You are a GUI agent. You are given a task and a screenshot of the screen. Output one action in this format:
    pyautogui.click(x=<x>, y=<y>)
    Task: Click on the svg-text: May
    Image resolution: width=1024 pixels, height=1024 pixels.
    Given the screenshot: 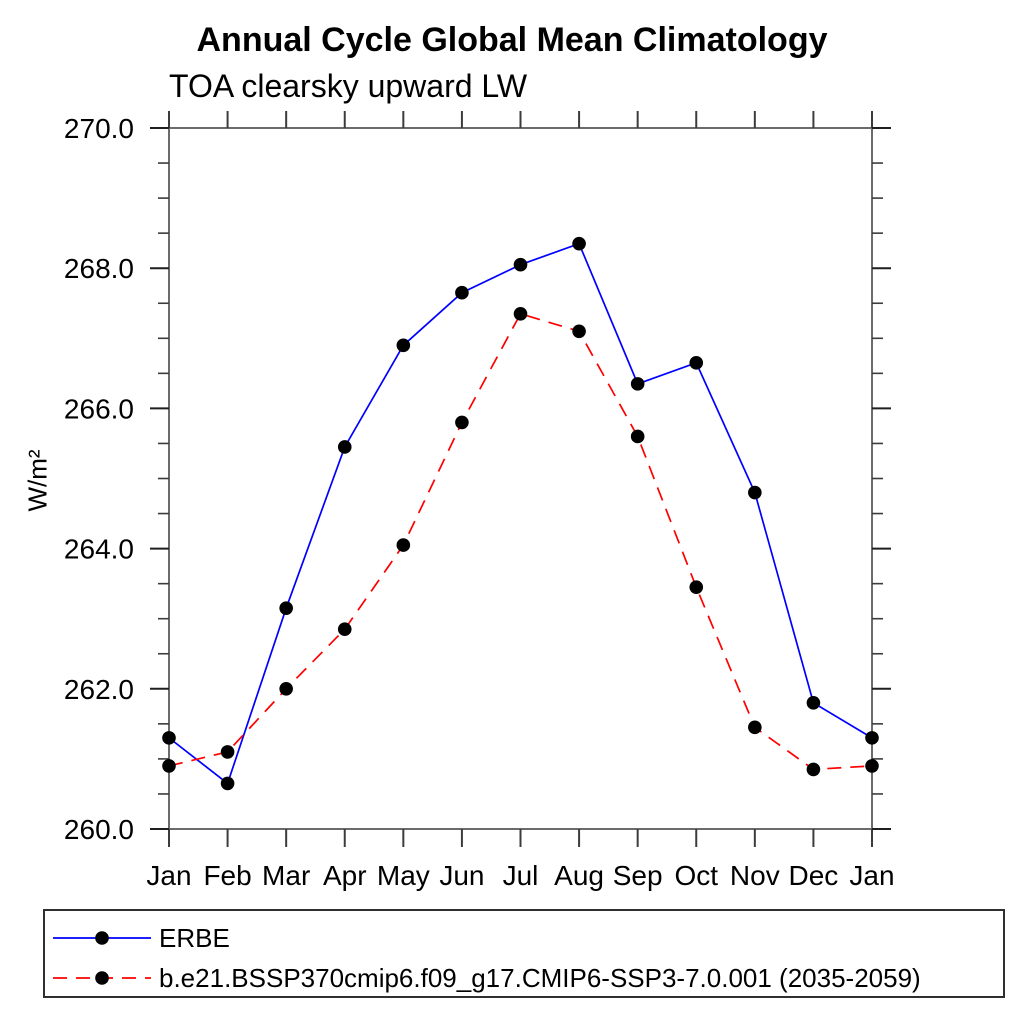 What is the action you would take?
    pyautogui.click(x=403, y=875)
    